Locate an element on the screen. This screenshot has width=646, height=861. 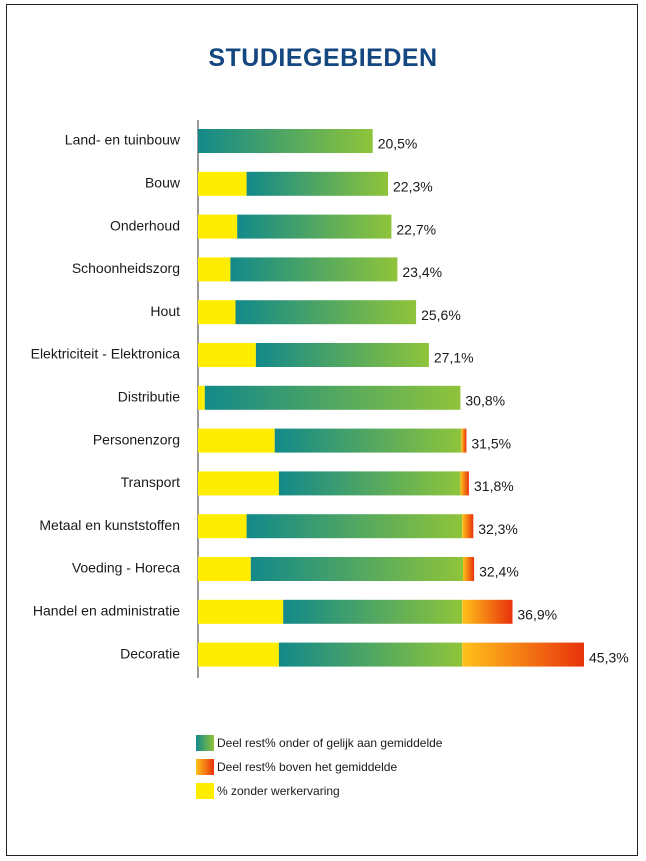
legend-swatch-above-average is located at coordinates (205, 767).